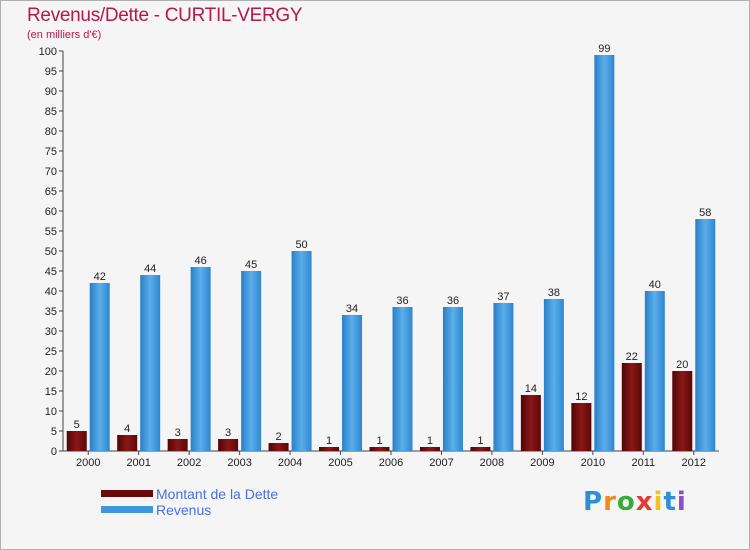  What do you see at coordinates (189, 463) in the screenshot?
I see `x-tick-label: 2002` at bounding box center [189, 463].